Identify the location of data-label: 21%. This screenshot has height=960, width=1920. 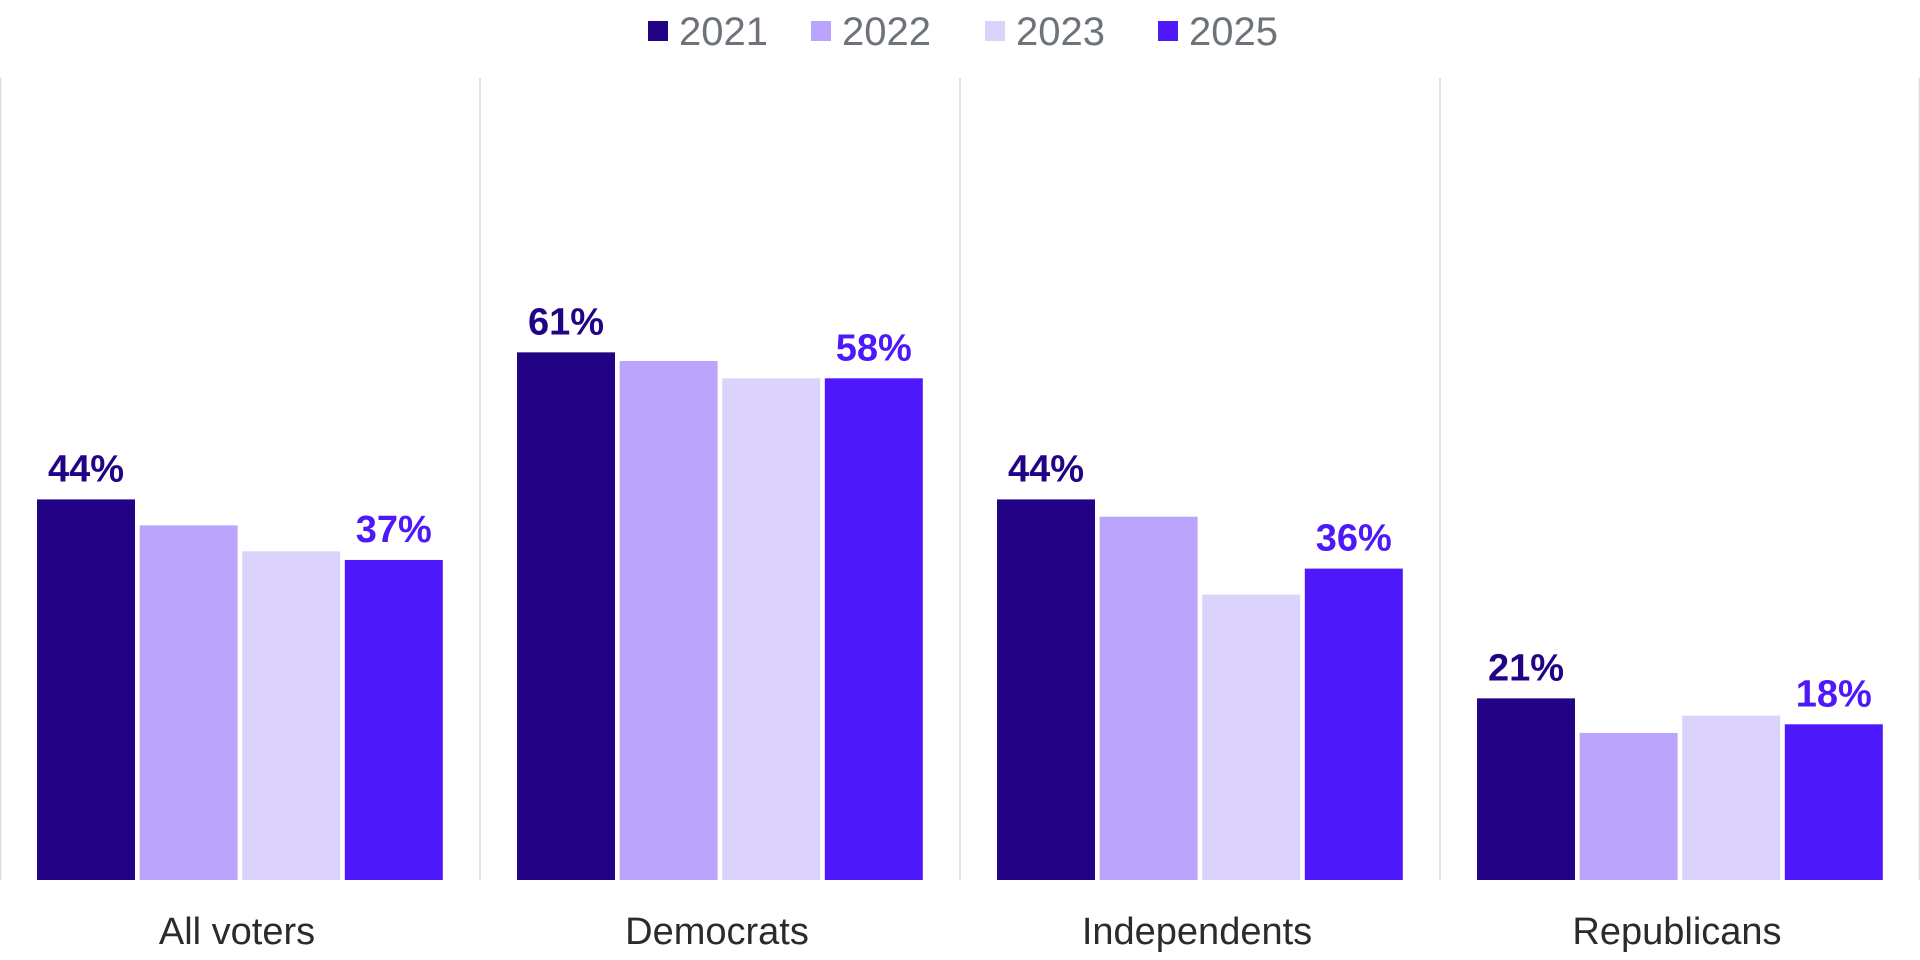
(1526, 668).